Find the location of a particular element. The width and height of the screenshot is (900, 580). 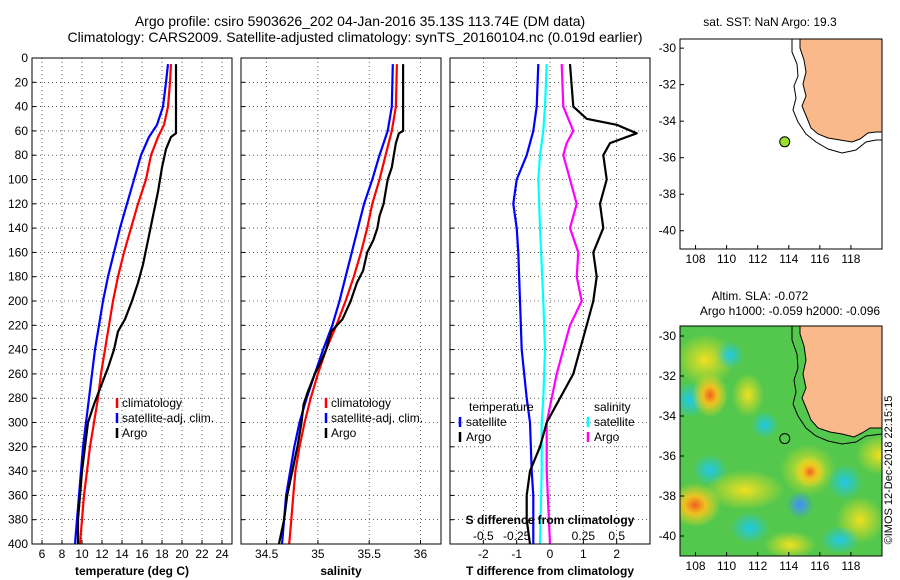

x-tick-label: 1 is located at coordinates (583, 554).